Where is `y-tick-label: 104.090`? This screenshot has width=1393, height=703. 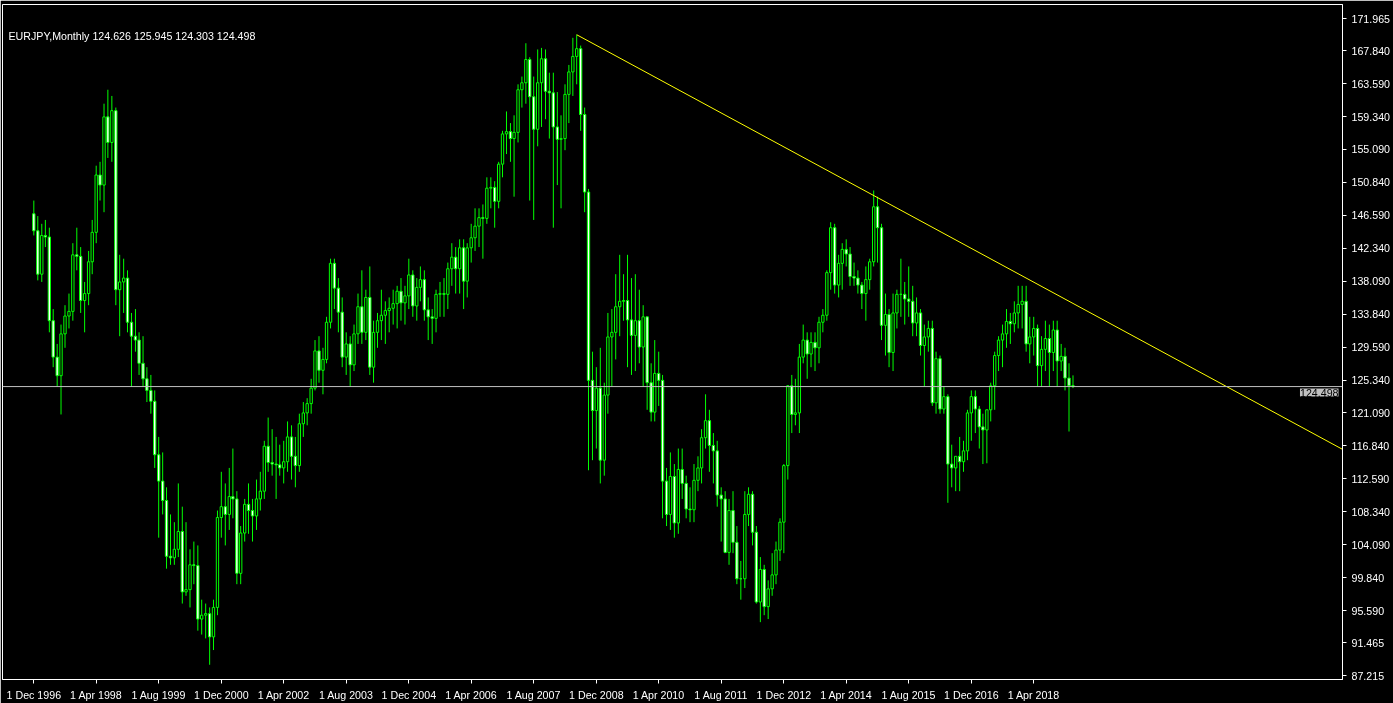 y-tick-label: 104.090 is located at coordinates (1371, 544).